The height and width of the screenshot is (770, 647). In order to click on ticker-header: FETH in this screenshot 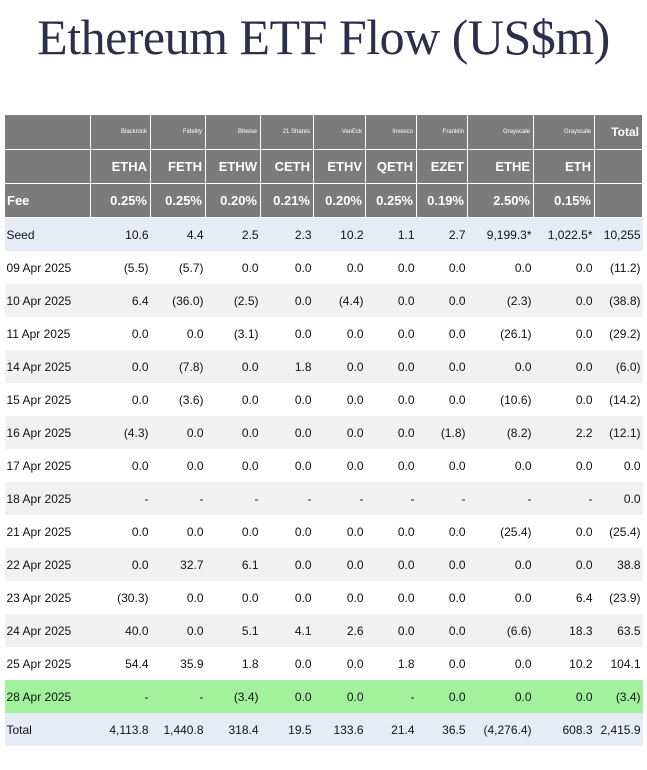, I will do `click(178, 166)`.